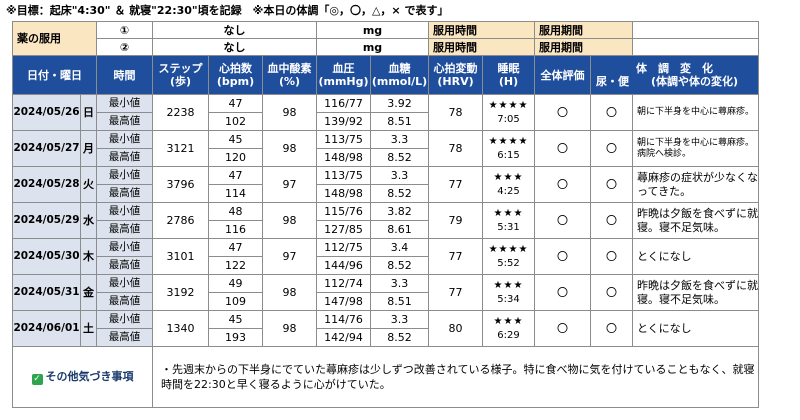 The width and height of the screenshot is (800, 420). I want to click on sleep-cell: ★★★★ 5:52, so click(508, 256).